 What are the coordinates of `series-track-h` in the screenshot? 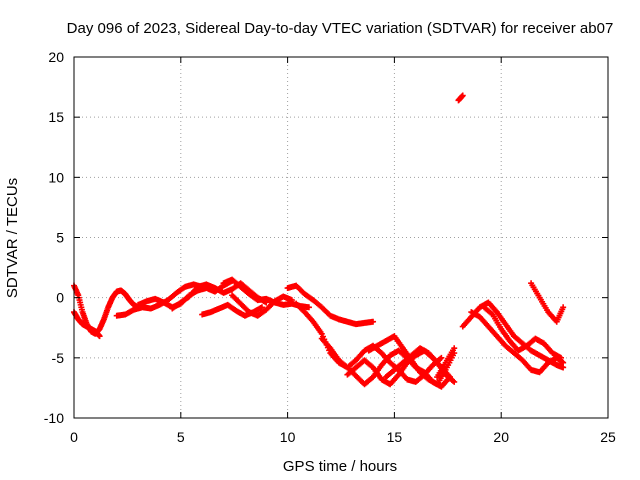 It's located at (262, 305).